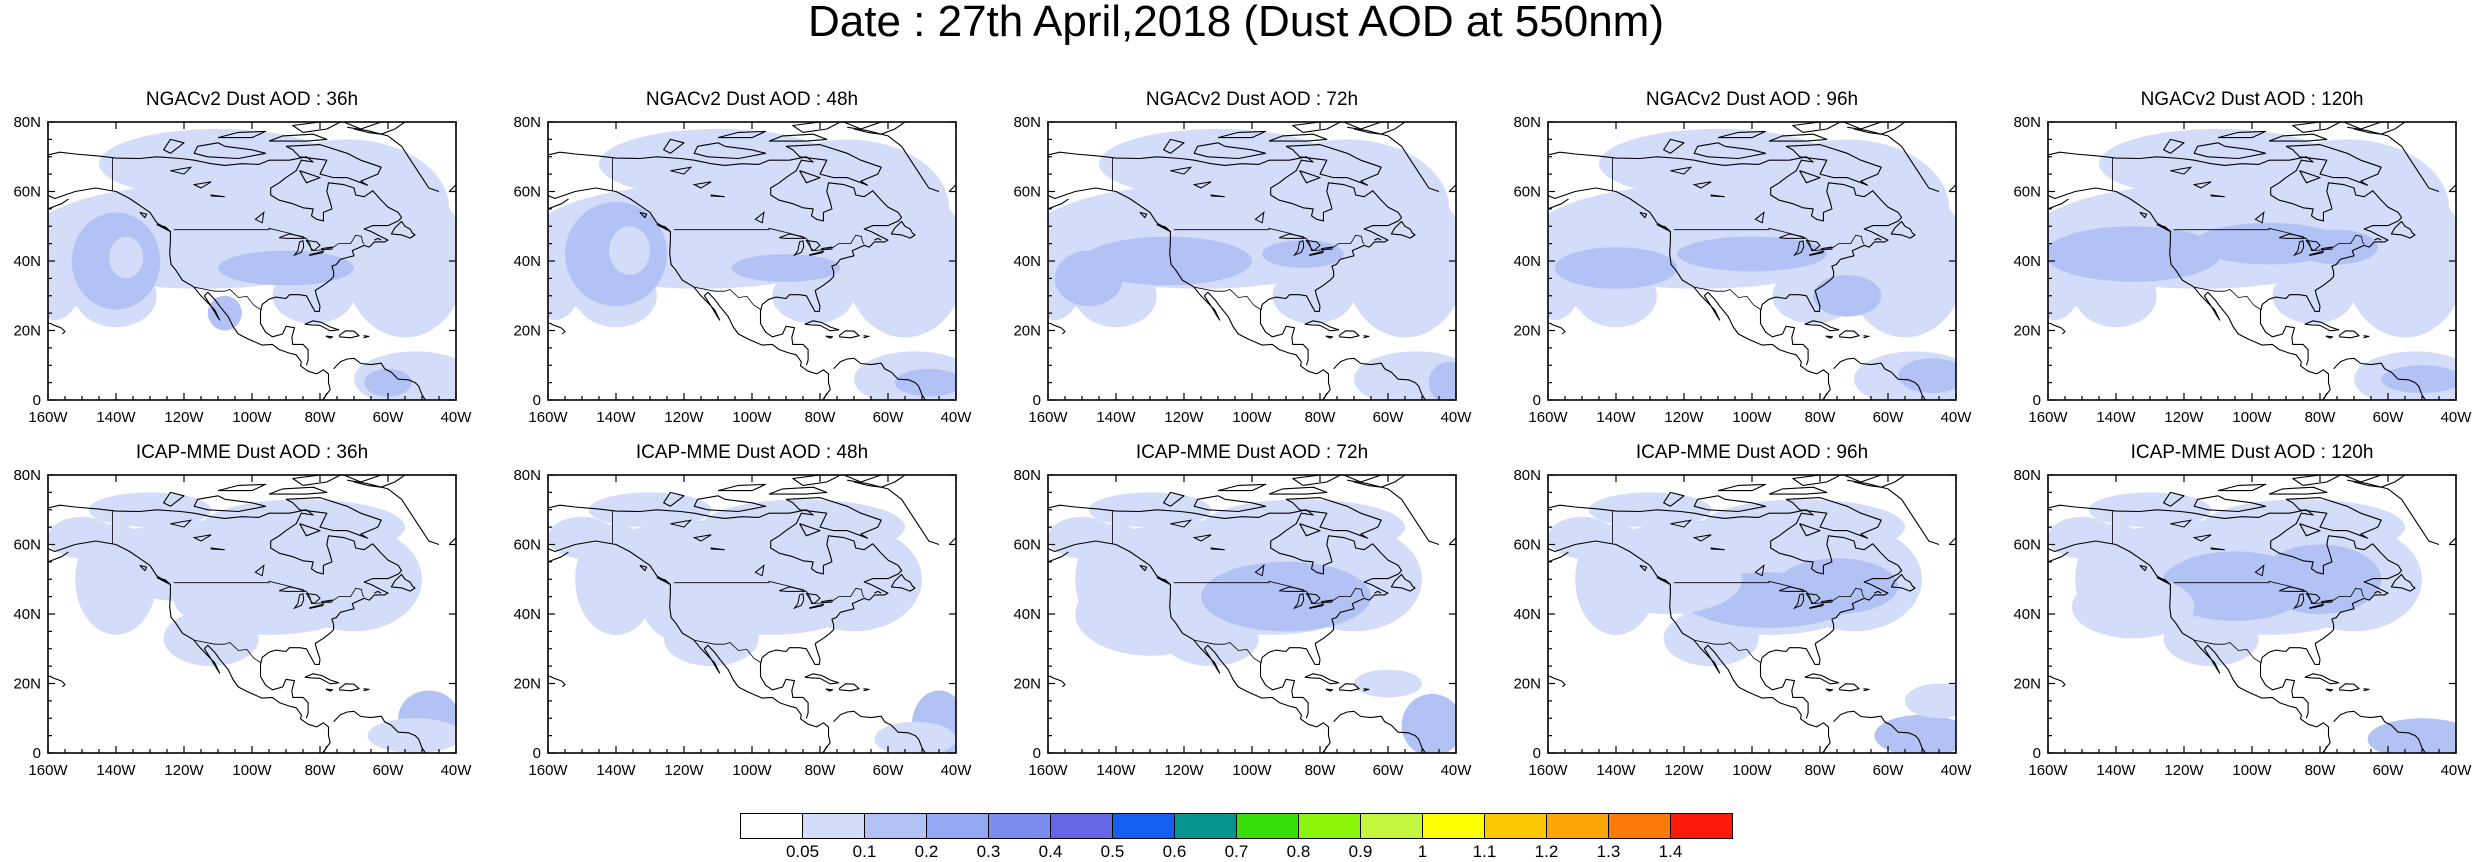 The image size is (2472, 862). I want to click on us-canada-border, so click(769, 592).